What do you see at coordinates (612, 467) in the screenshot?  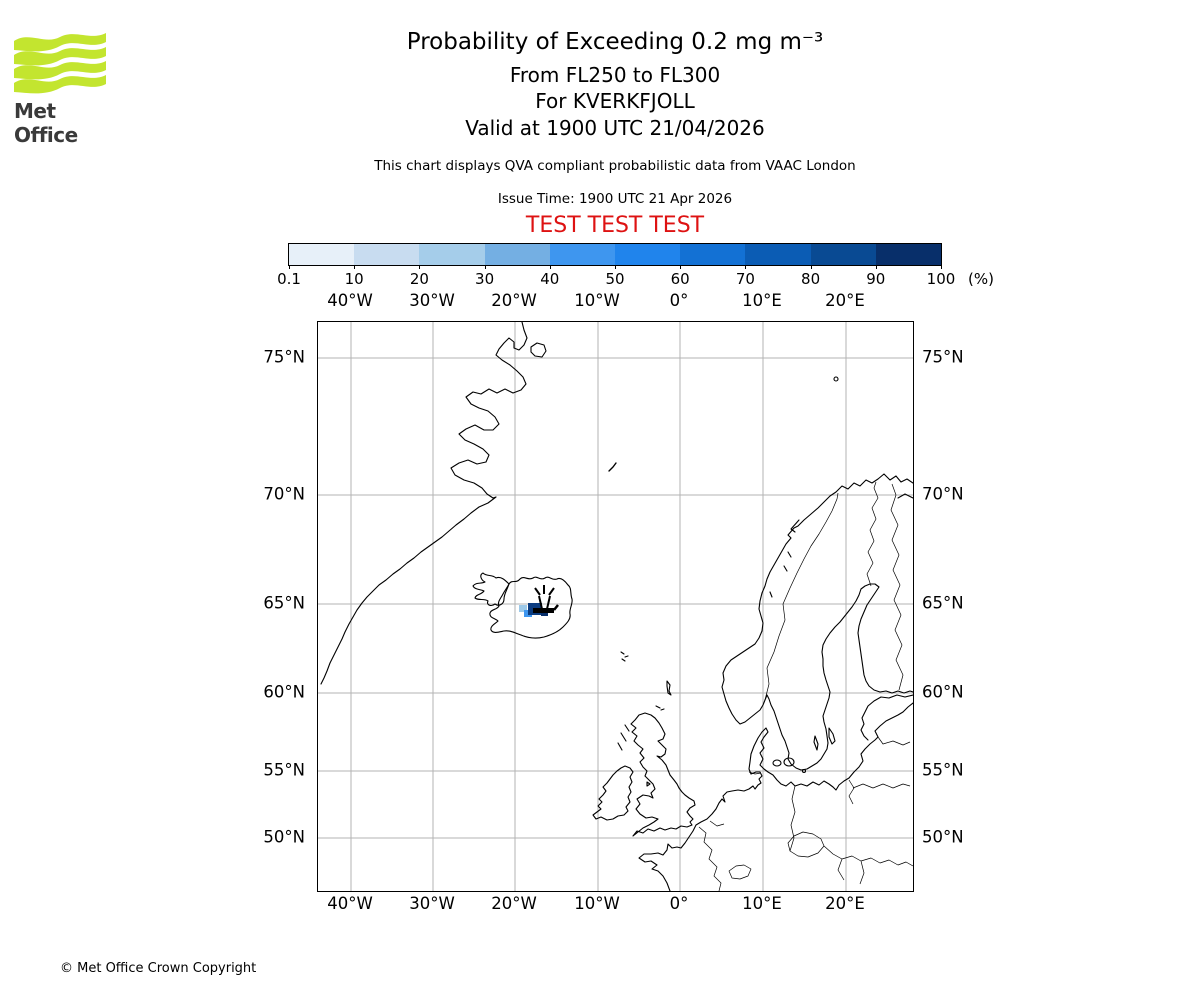 I see `coast-jan-mayen` at bounding box center [612, 467].